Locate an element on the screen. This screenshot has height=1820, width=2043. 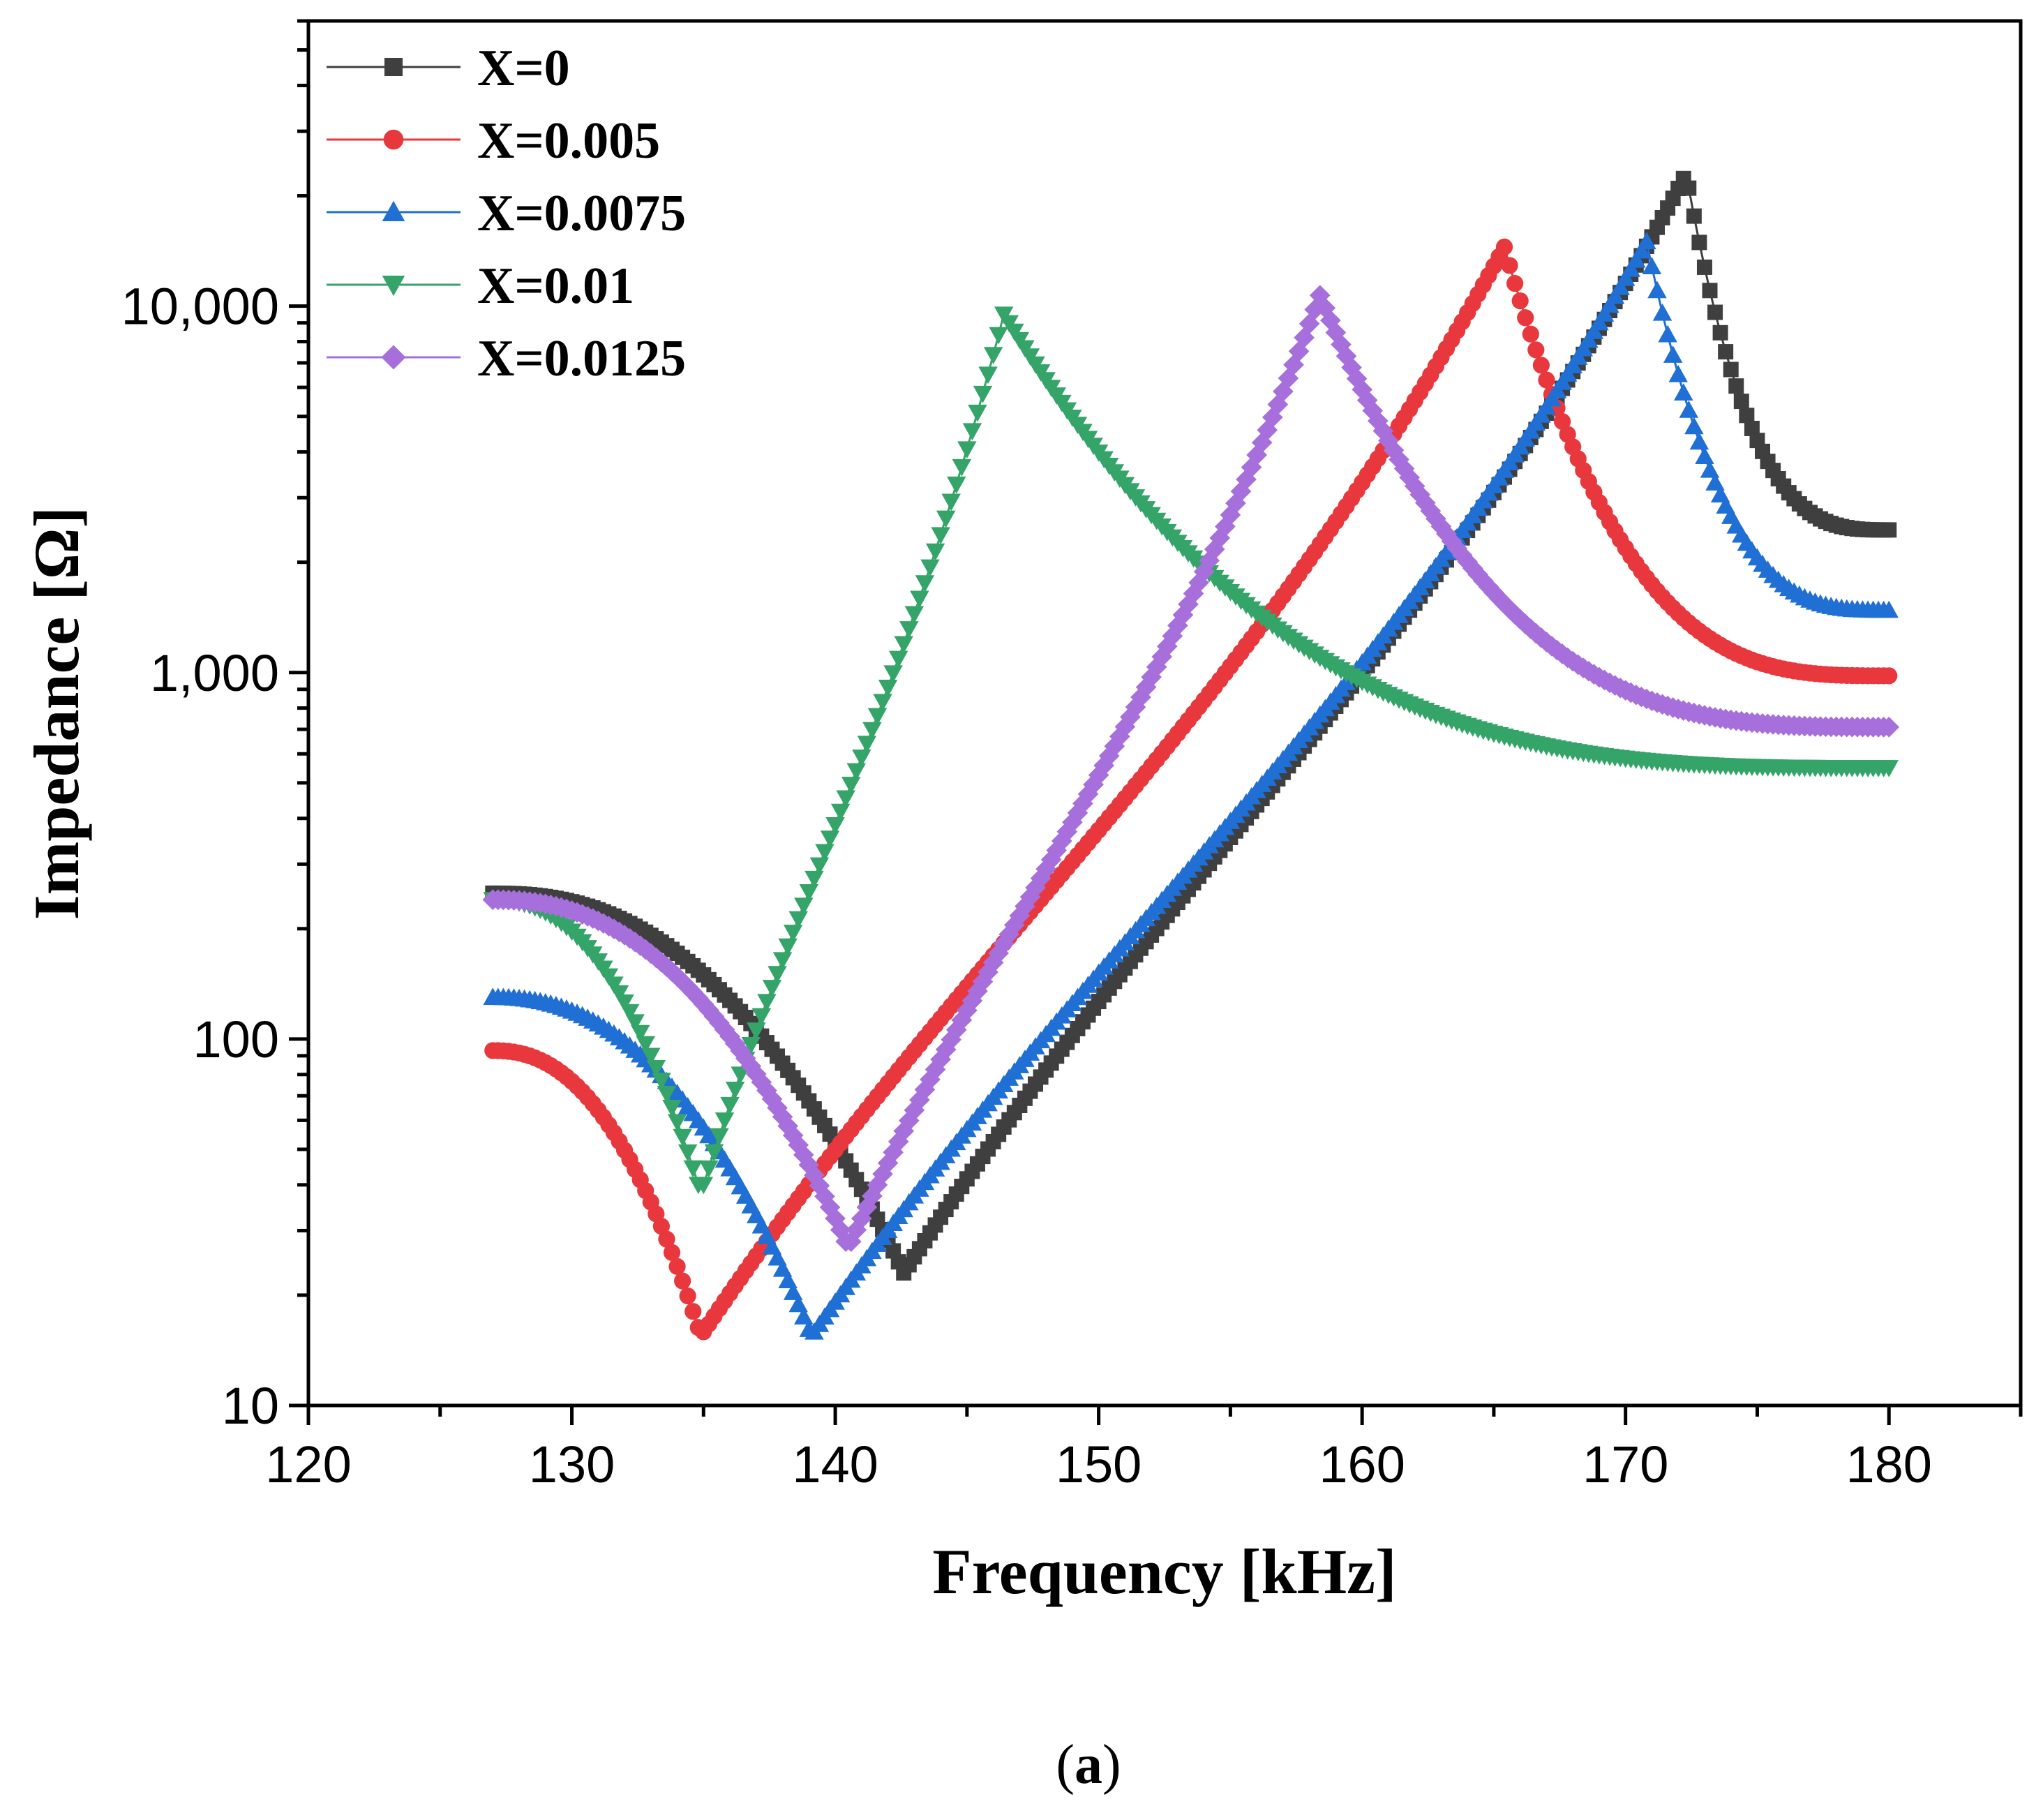
caption-open-paren: ( is located at coordinates (1065, 1765).